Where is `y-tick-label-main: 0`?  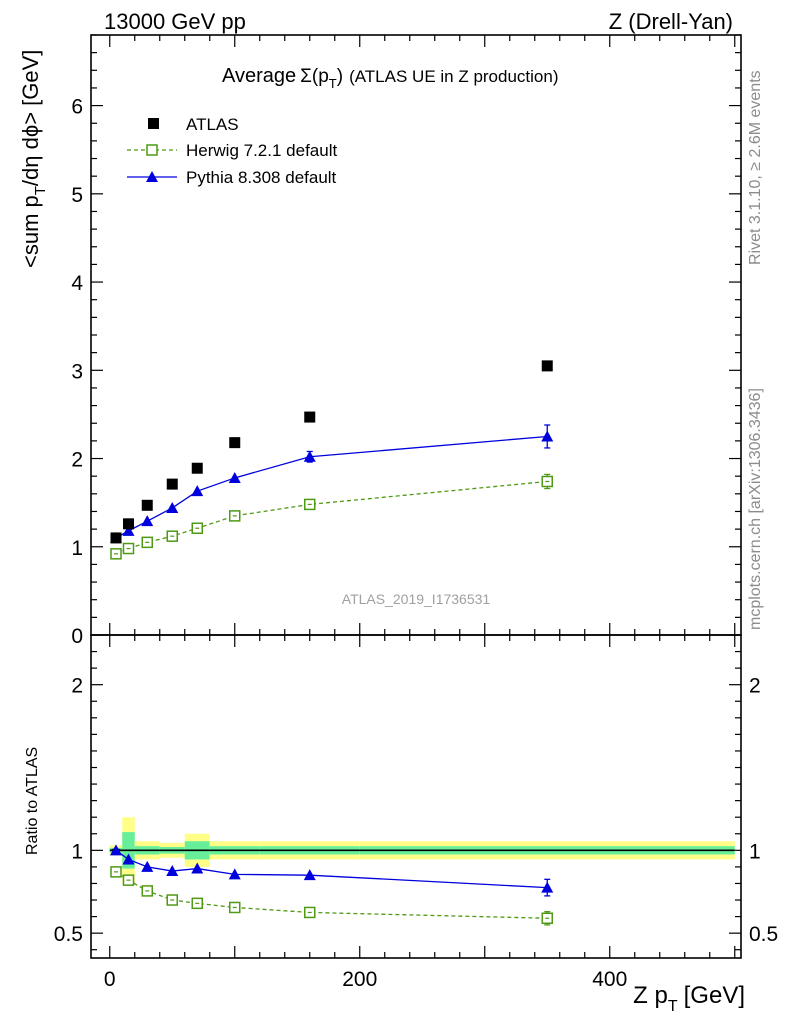 y-tick-label-main: 0 is located at coordinates (77, 636).